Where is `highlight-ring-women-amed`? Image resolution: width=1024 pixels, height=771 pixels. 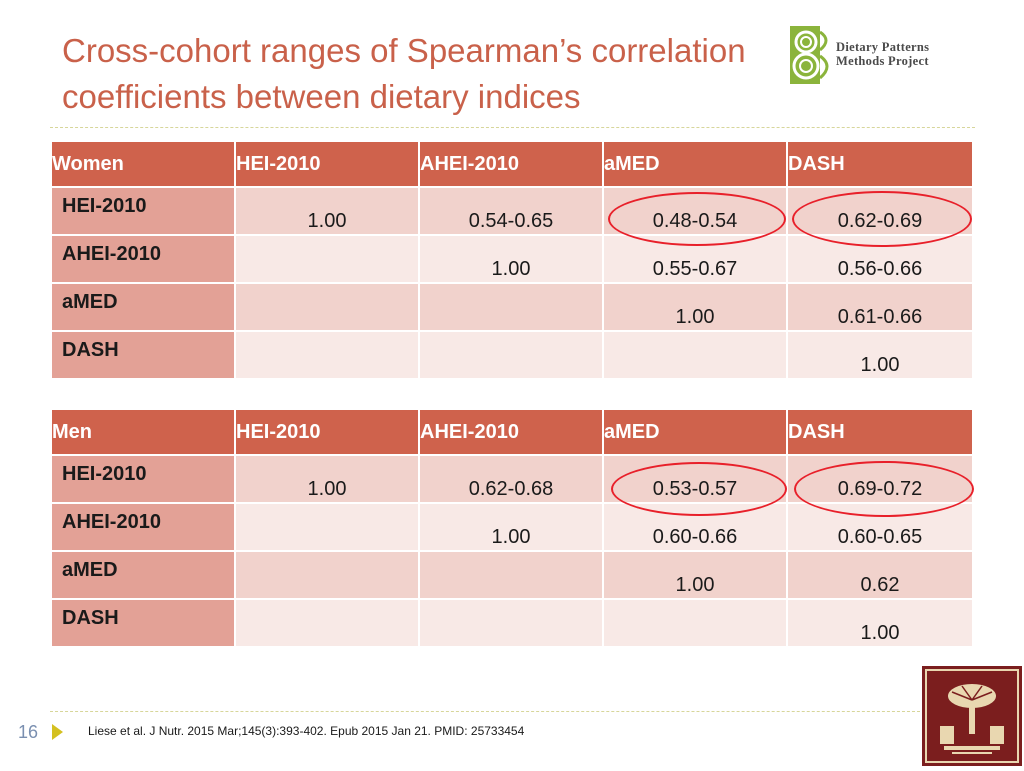 highlight-ring-women-amed is located at coordinates (697, 219).